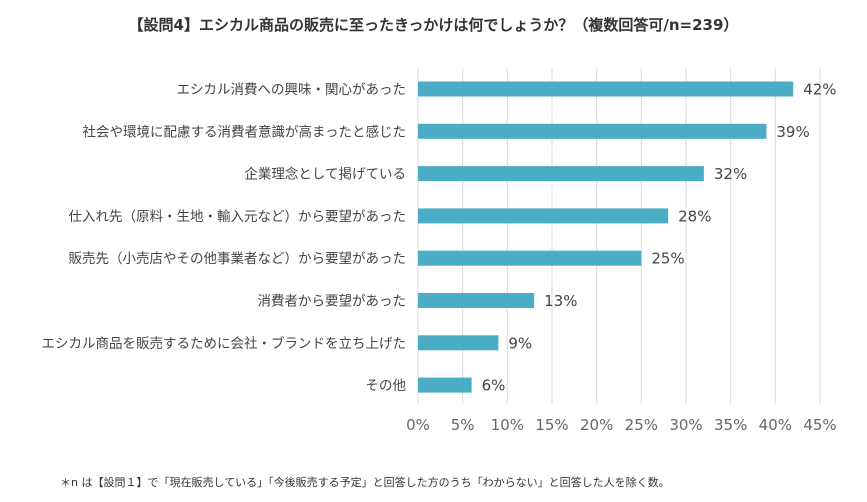  What do you see at coordinates (792, 132) in the screenshot?
I see `value-label-2: 39%` at bounding box center [792, 132].